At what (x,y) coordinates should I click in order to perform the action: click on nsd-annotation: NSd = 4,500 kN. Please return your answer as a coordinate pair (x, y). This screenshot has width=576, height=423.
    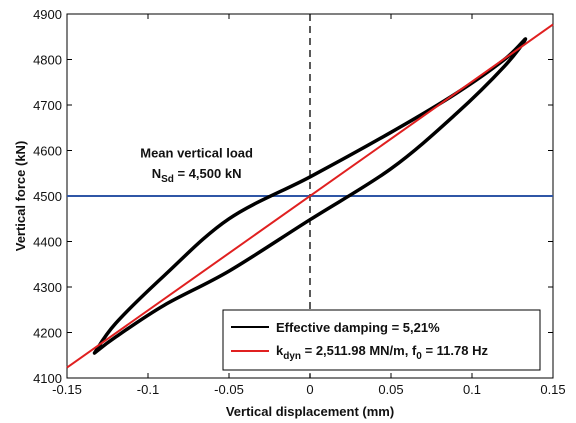
    Looking at the image, I should click on (197, 175).